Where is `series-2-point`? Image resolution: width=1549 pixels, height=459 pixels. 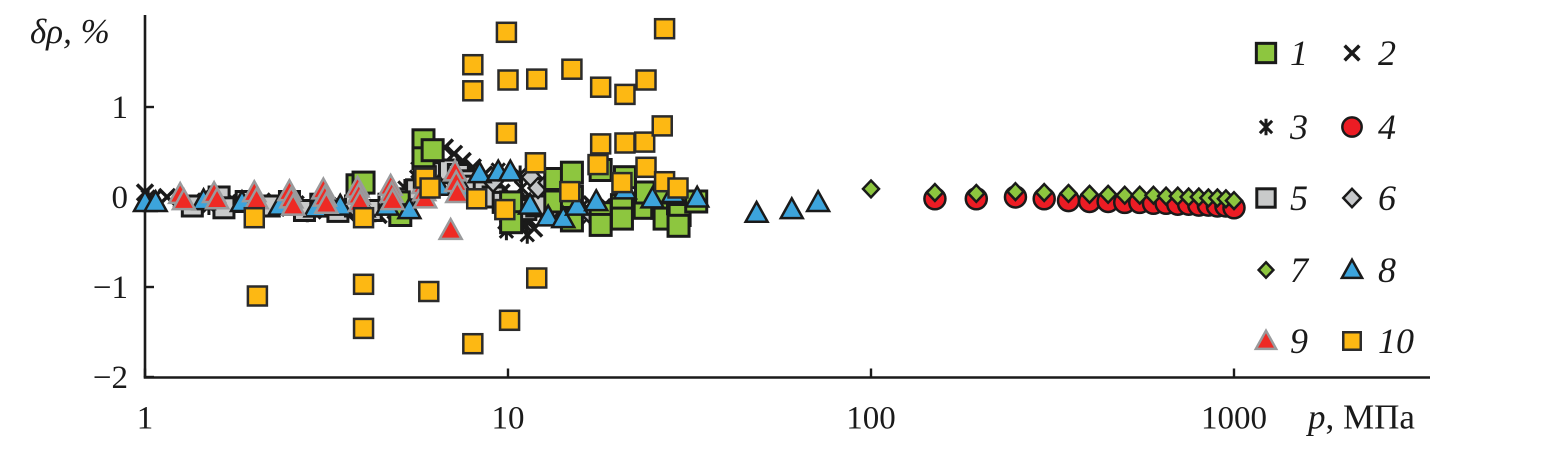
series-2-point is located at coordinates (1352, 53).